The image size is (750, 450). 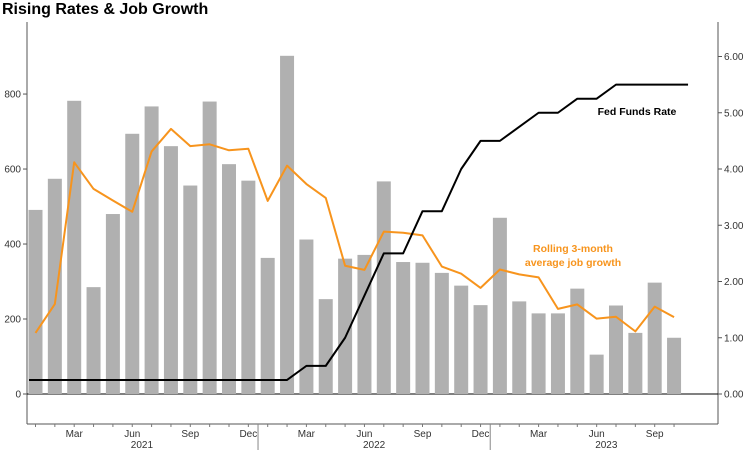 I want to click on right-tick-label: 3.00, so click(x=734, y=226).